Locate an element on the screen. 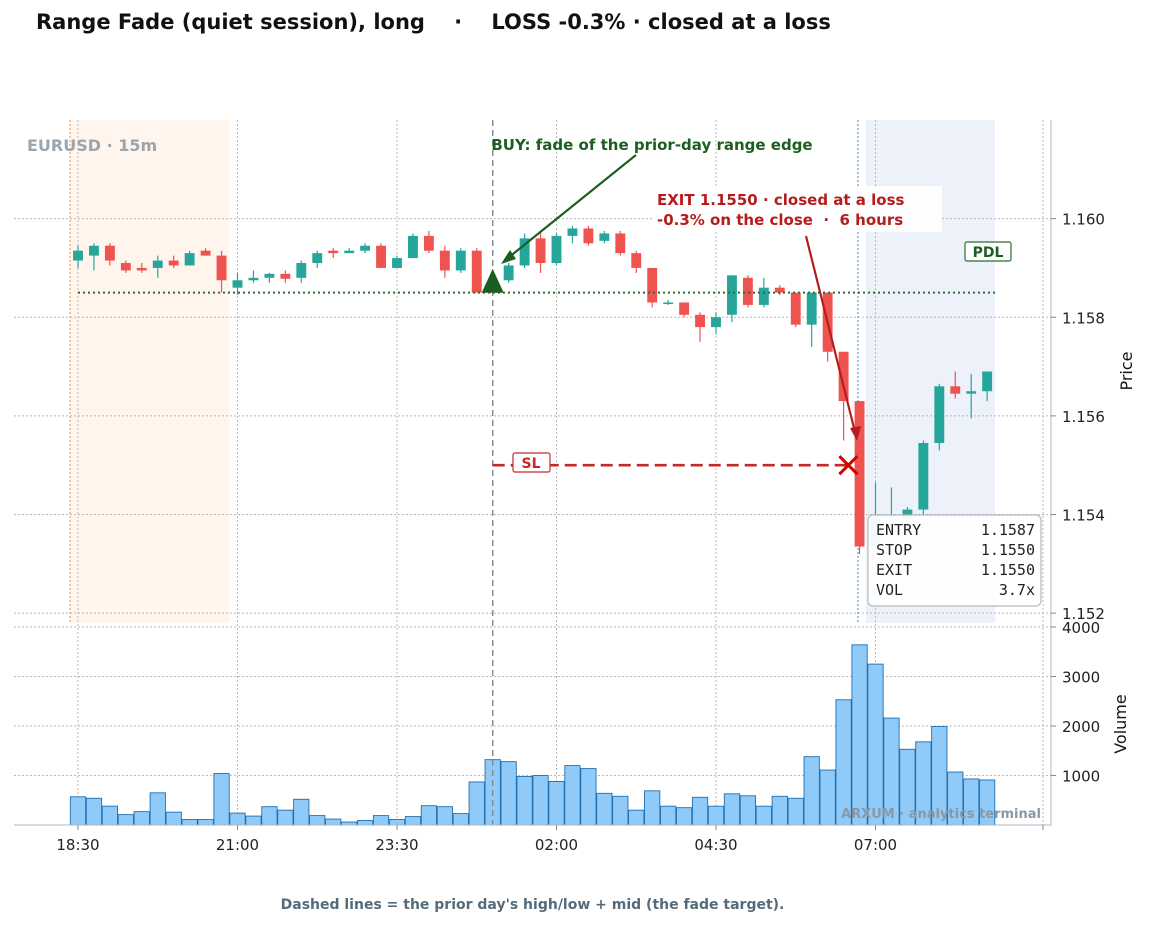 This screenshot has width=1151, height=929. stats-value-stop: 1.1550 is located at coordinates (1008, 550).